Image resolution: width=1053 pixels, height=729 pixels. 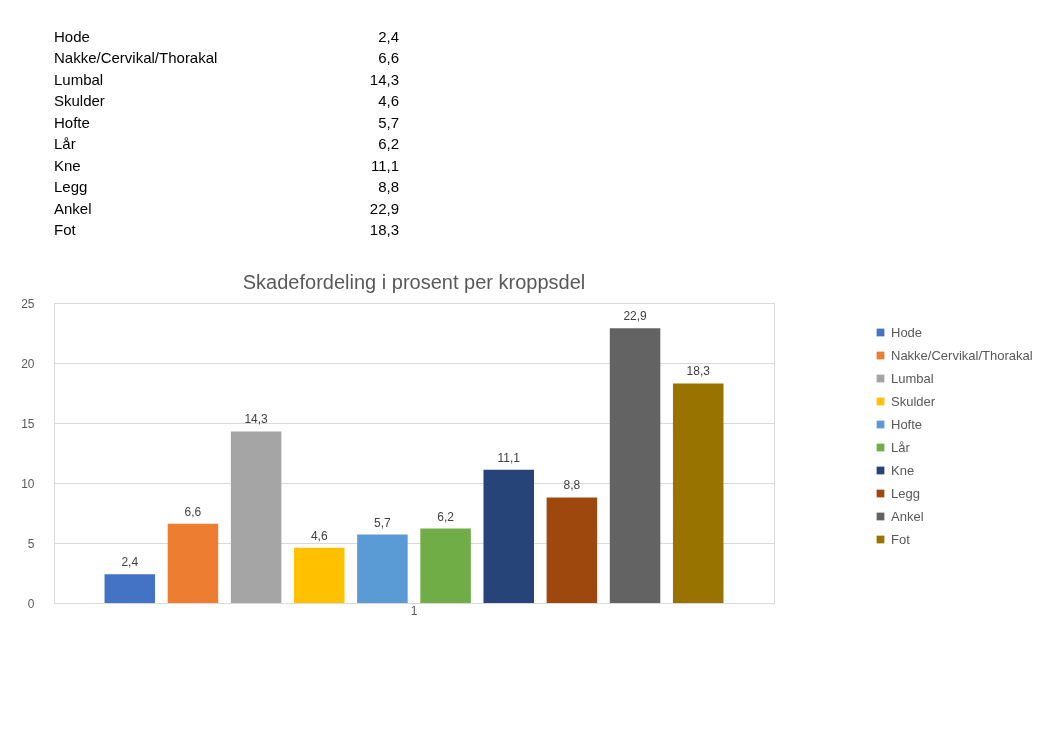 I want to click on legend-label: Skulder, so click(x=913, y=401).